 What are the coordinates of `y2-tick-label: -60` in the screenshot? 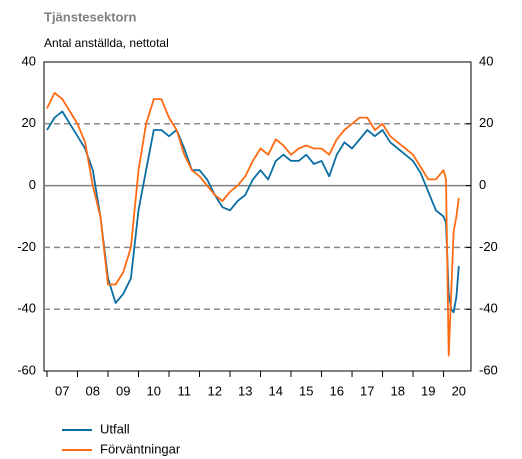 It's located at (488, 369).